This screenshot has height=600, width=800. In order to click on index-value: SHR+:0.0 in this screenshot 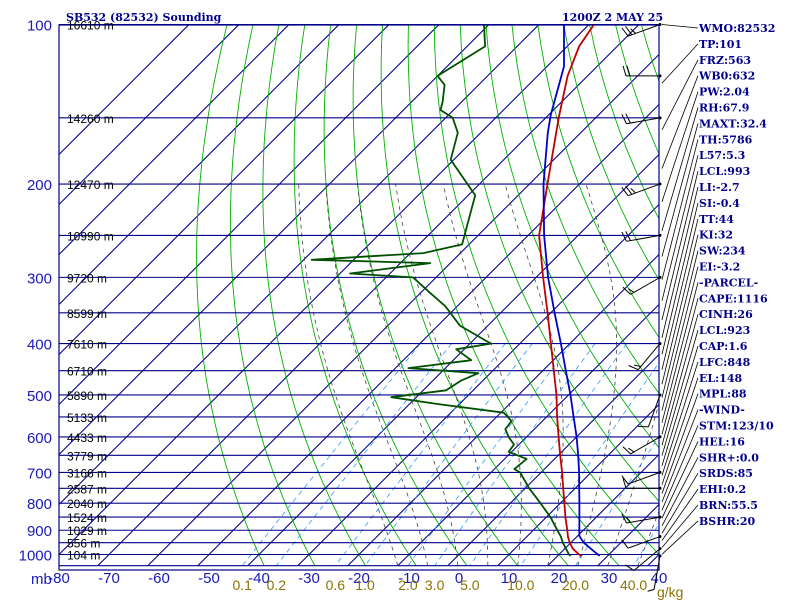, I will do `click(729, 457)`.